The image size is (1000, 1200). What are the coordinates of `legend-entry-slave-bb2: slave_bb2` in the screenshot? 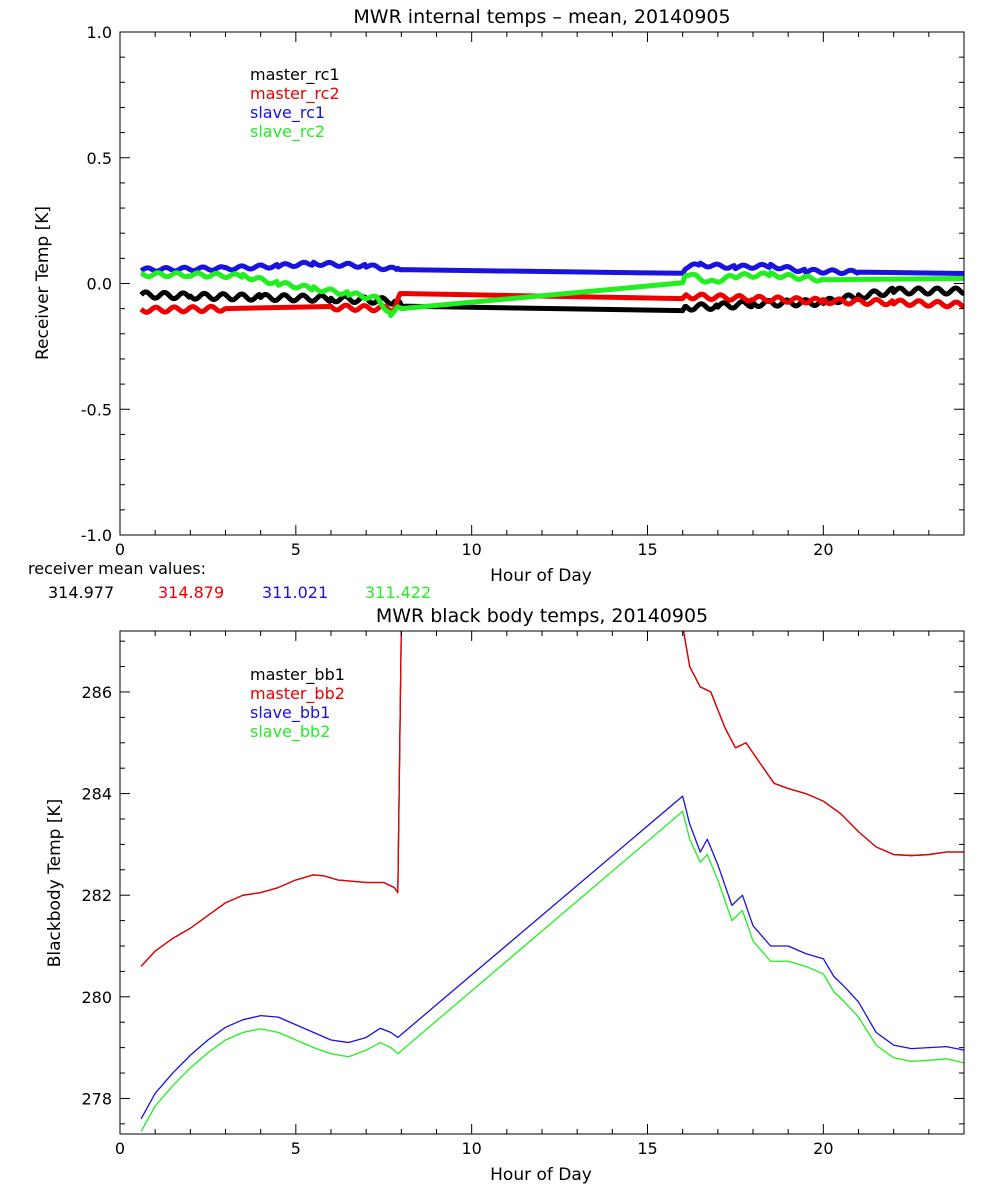 It's located at (290, 732).